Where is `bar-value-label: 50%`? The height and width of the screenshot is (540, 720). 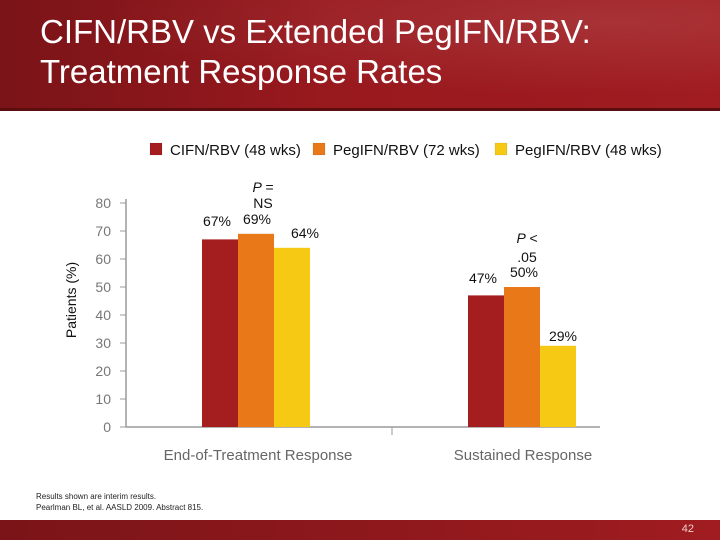
bar-value-label: 50% is located at coordinates (524, 272).